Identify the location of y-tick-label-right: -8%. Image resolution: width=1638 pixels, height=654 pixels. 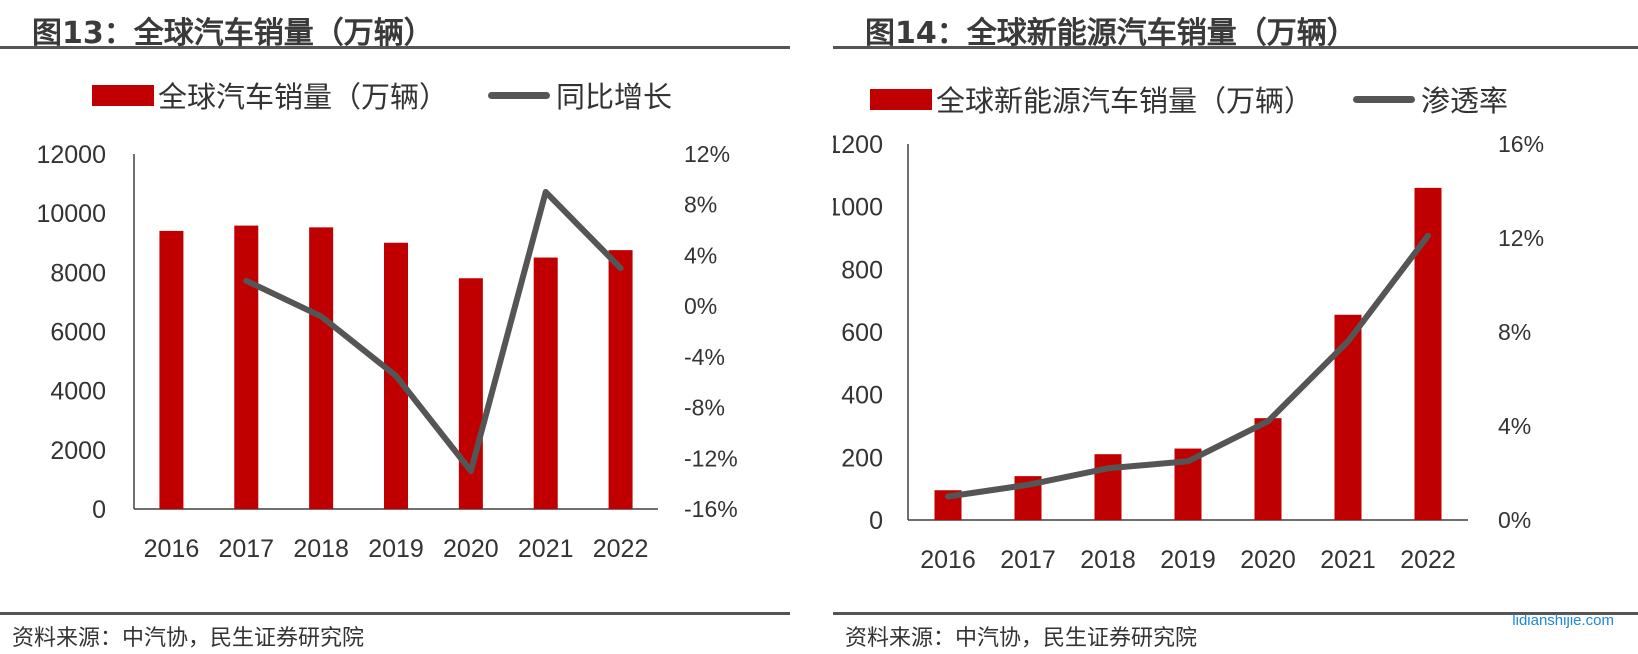
(704, 408).